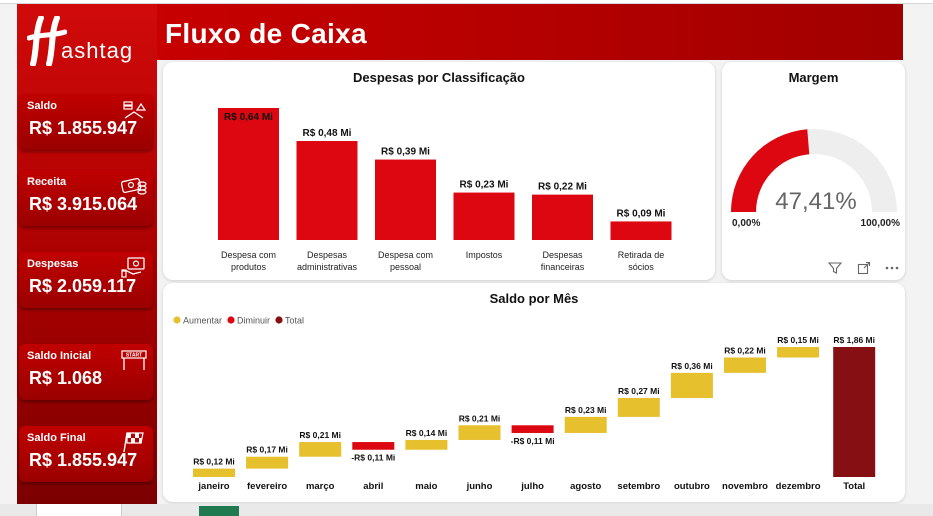 The image size is (933, 516). What do you see at coordinates (641, 255) in the screenshot?
I see `category-label: Retirada de` at bounding box center [641, 255].